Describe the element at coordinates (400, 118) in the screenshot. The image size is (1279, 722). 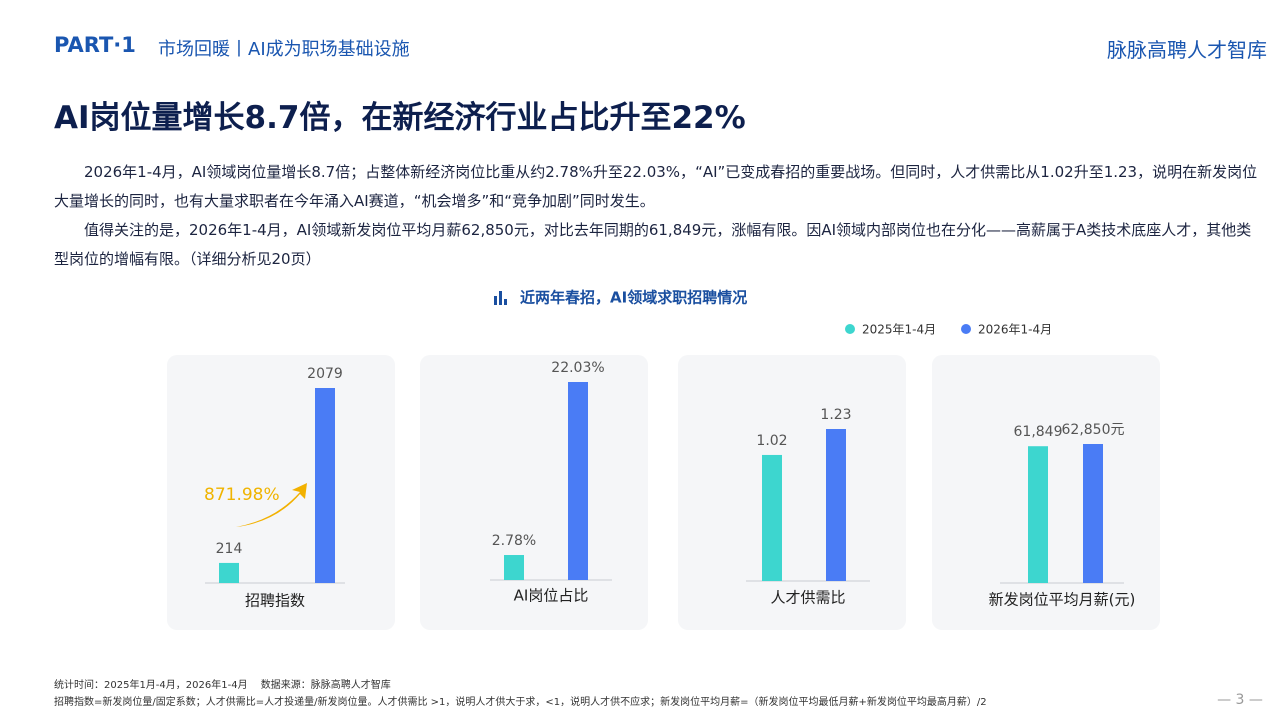
I see `page-title: AI岗位量增长8.7倍，在新经济行业占比升至22%` at that location.